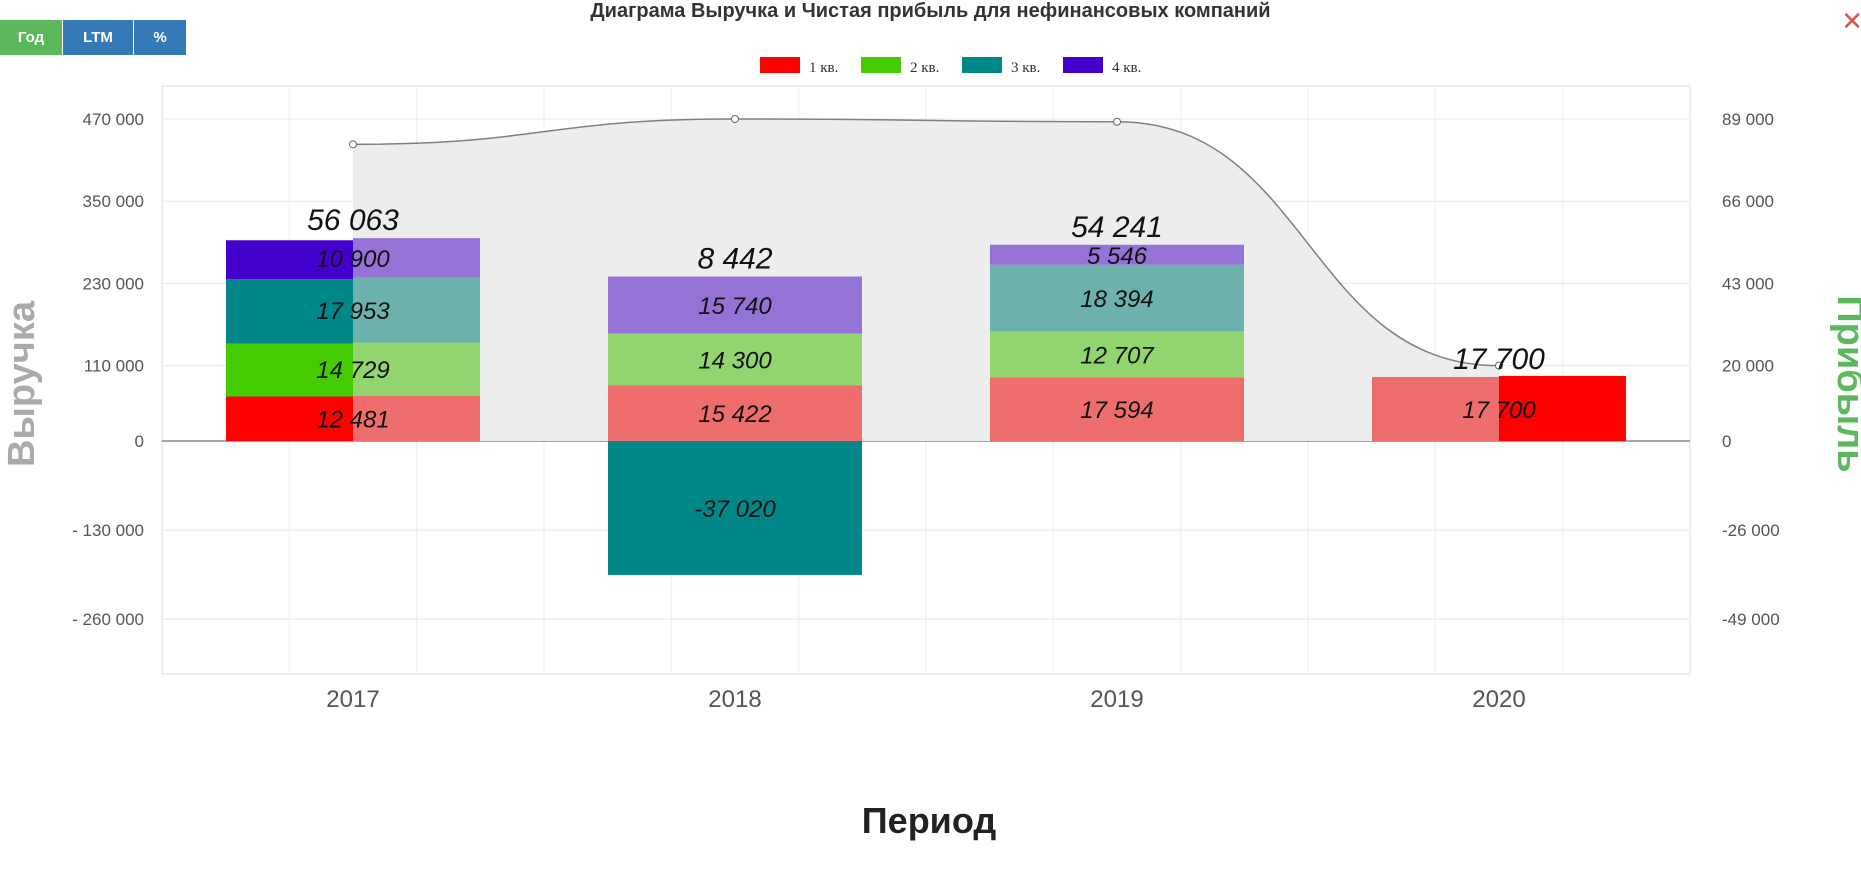  What do you see at coordinates (114, 366) in the screenshot?
I see `y-tick-label: 110 000` at bounding box center [114, 366].